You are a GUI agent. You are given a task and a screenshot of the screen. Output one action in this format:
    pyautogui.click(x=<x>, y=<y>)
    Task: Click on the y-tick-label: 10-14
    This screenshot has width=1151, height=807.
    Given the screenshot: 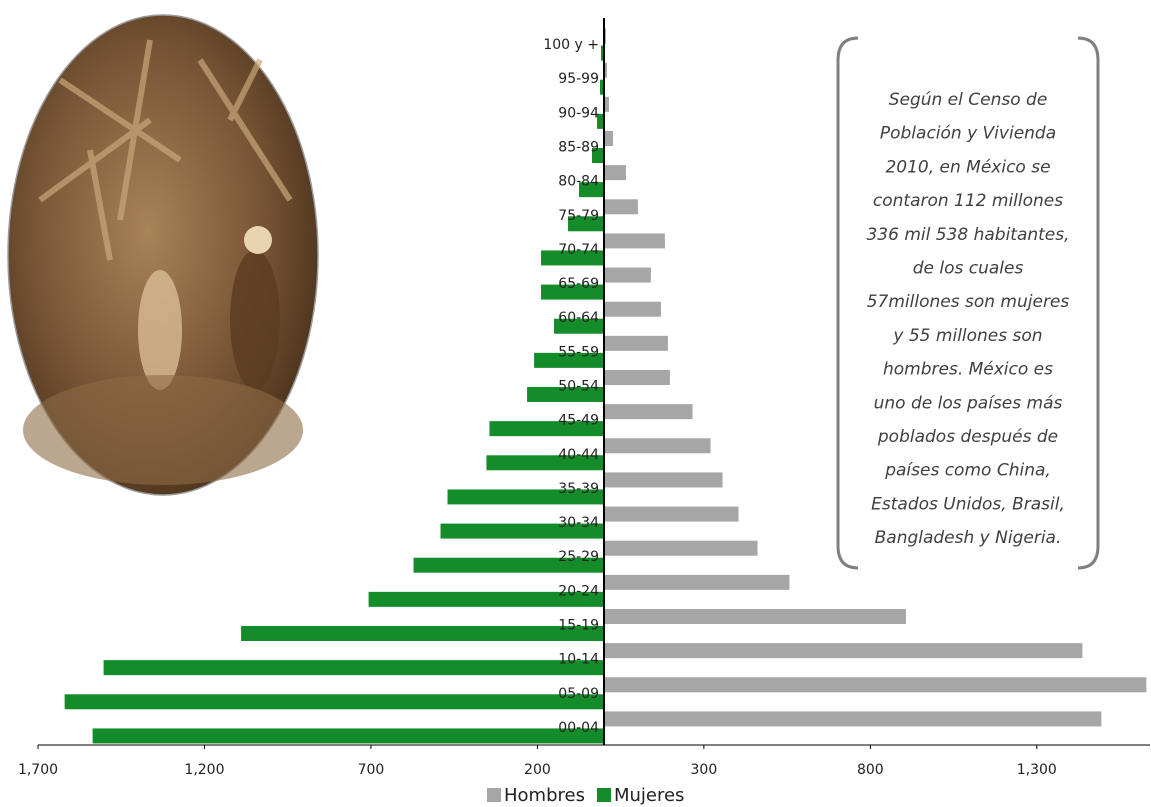 What is the action you would take?
    pyautogui.click(x=578, y=660)
    